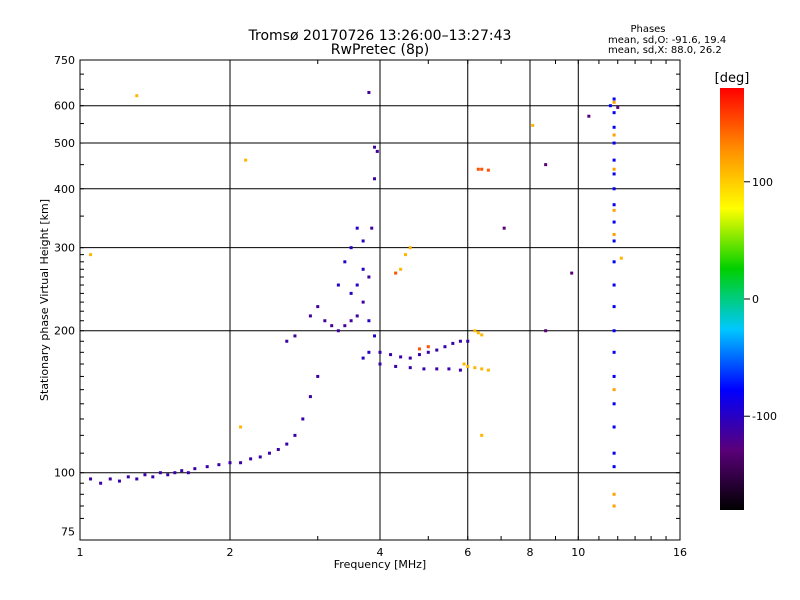  Describe the element at coordinates (44, 300) in the screenshot. I see `y-axis-label: Stationary phase Virtual Height [km]` at that location.